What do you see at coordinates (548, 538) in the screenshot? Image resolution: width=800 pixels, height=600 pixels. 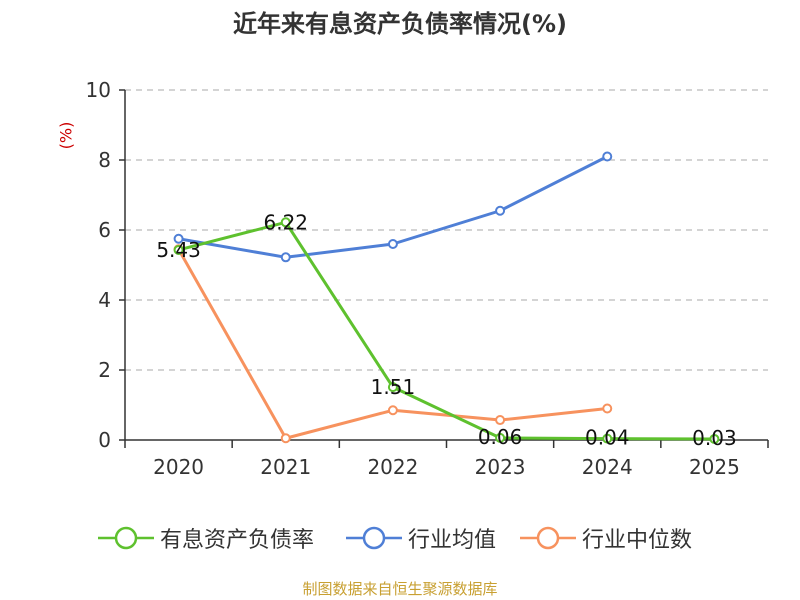 I see `legend-marker-industry-median` at bounding box center [548, 538].